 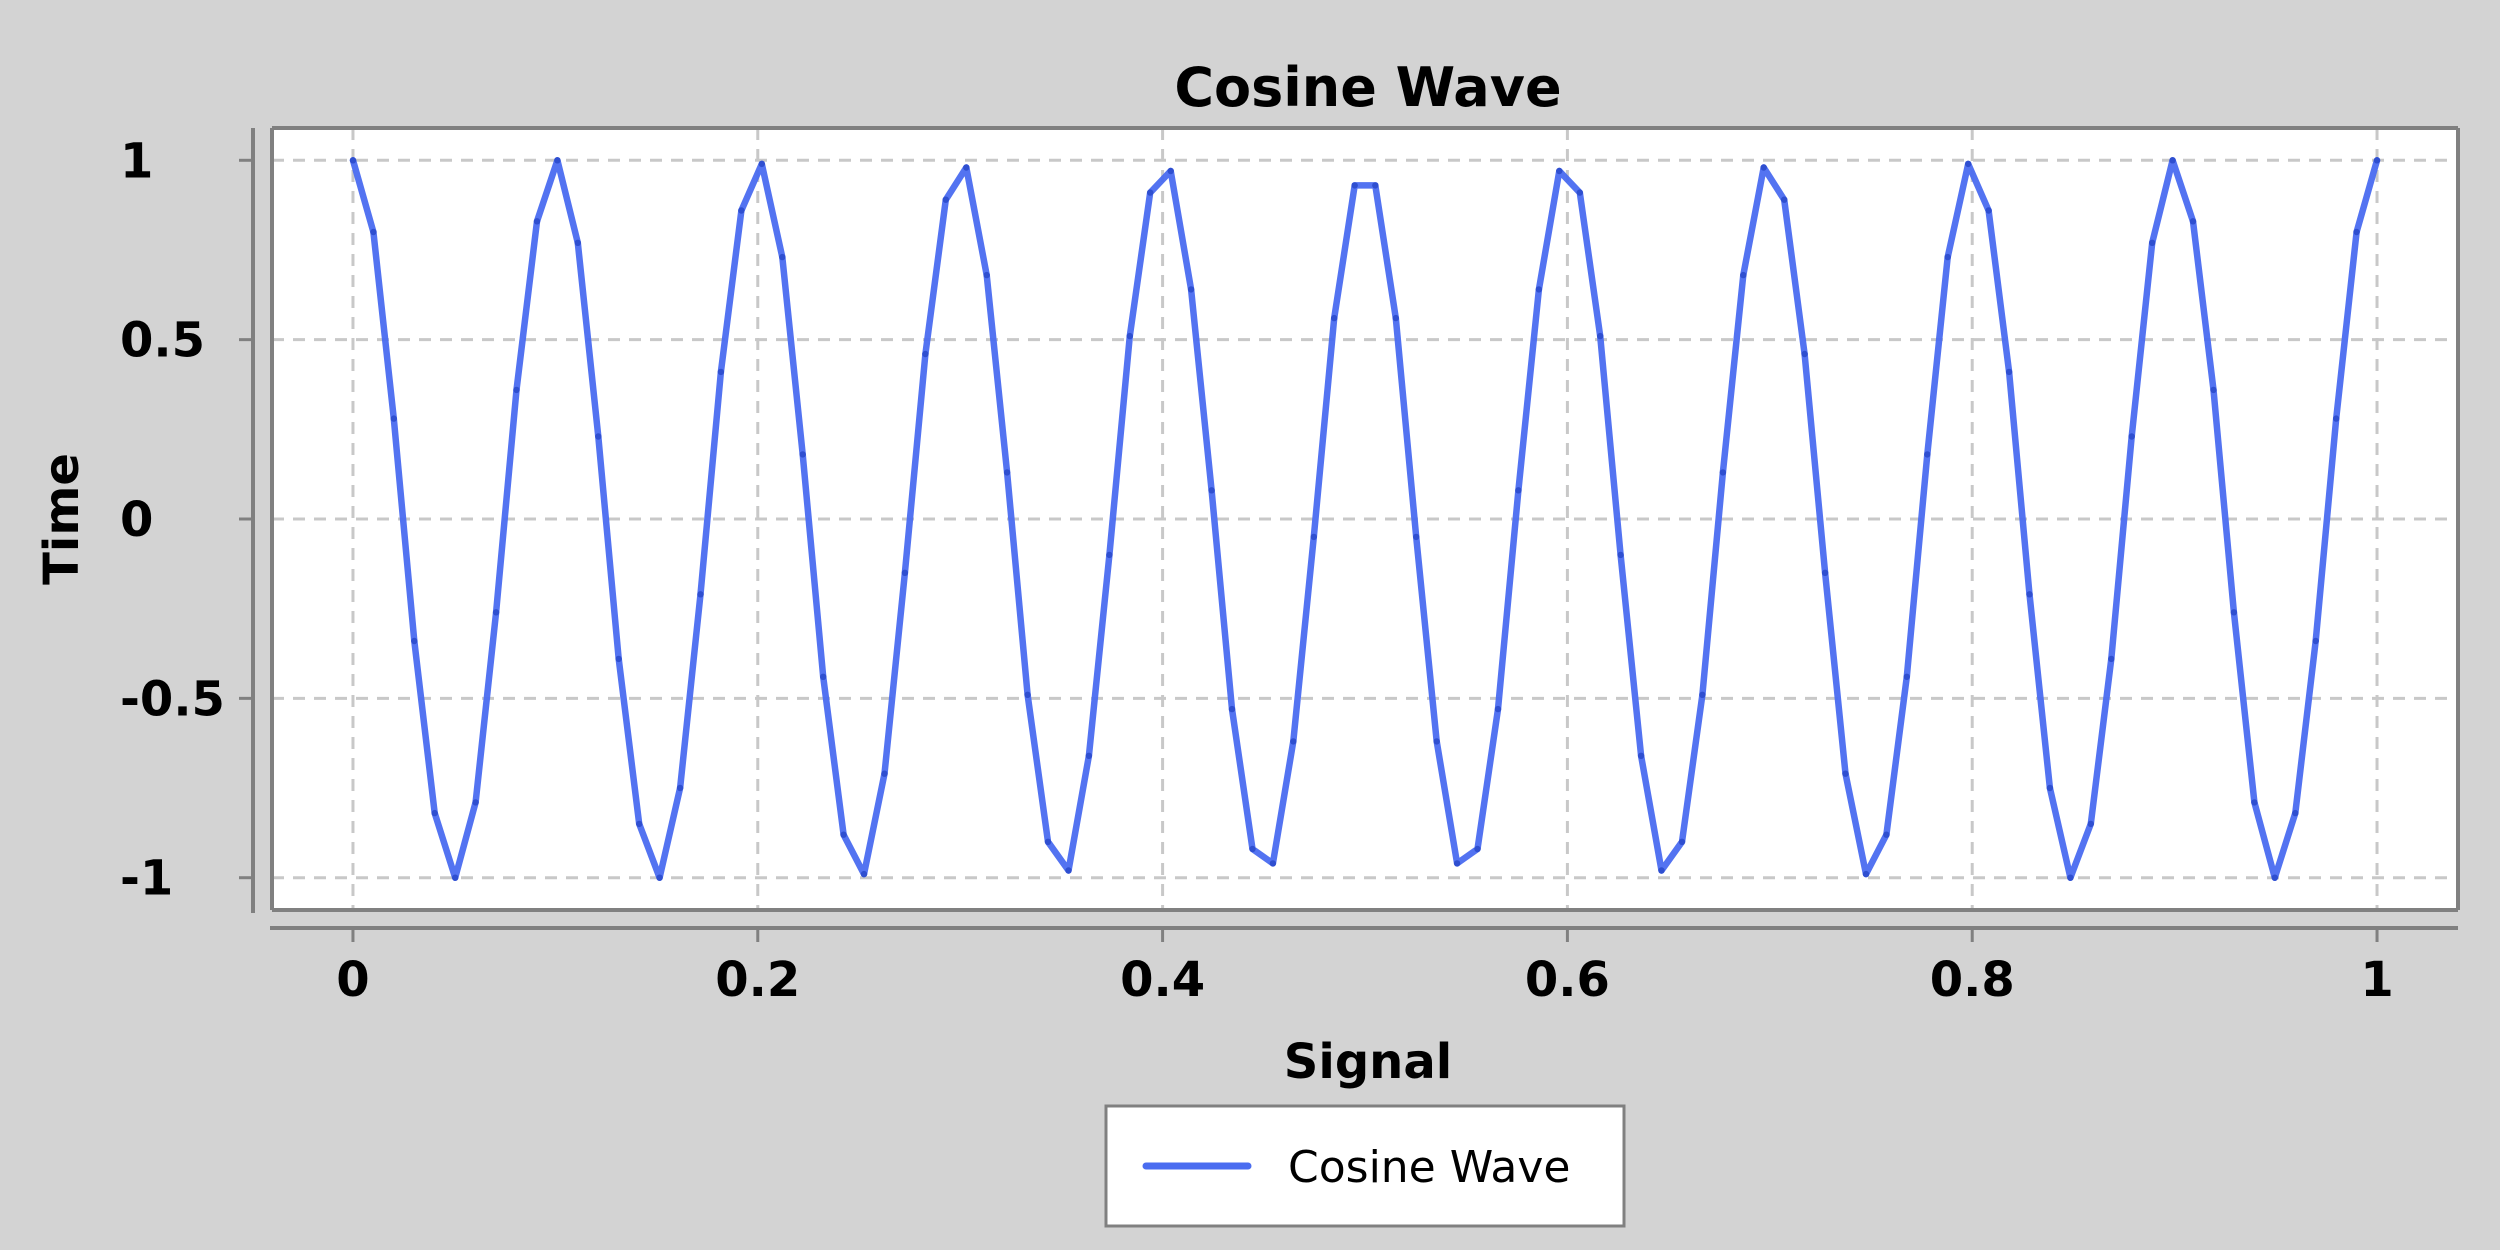 I want to click on y-tick-label: -1, so click(x=146, y=879).